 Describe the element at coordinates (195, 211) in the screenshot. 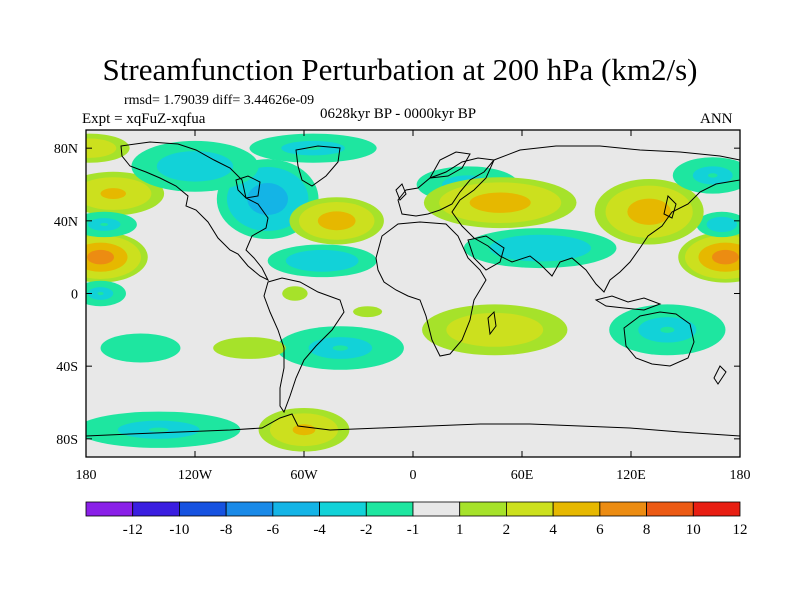

I see `north-america-coastline` at that location.